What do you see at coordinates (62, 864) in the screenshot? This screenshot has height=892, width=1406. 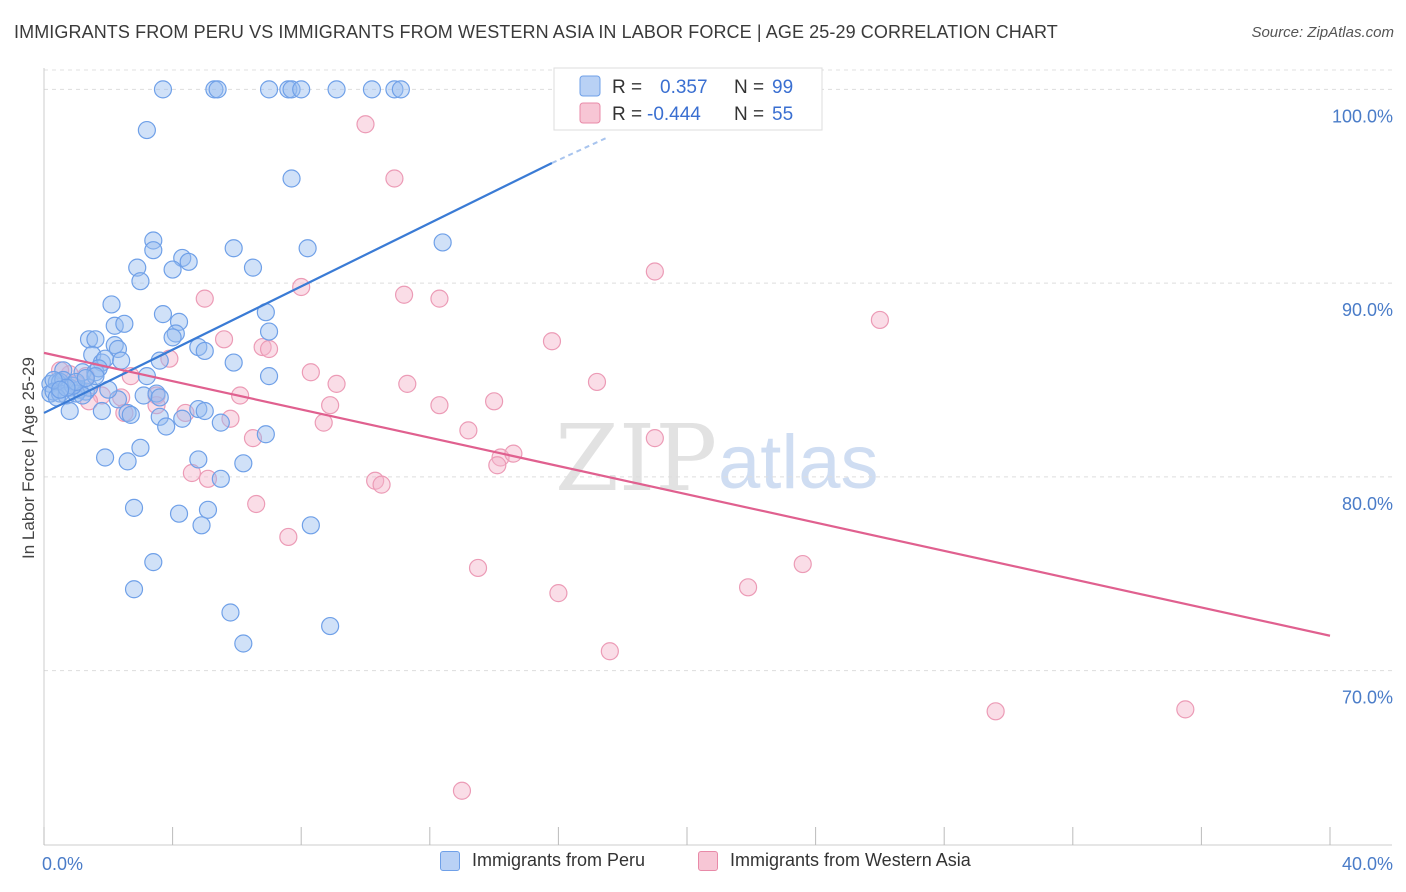 I see `x-tick-label-min: 0.0%` at bounding box center [62, 864].